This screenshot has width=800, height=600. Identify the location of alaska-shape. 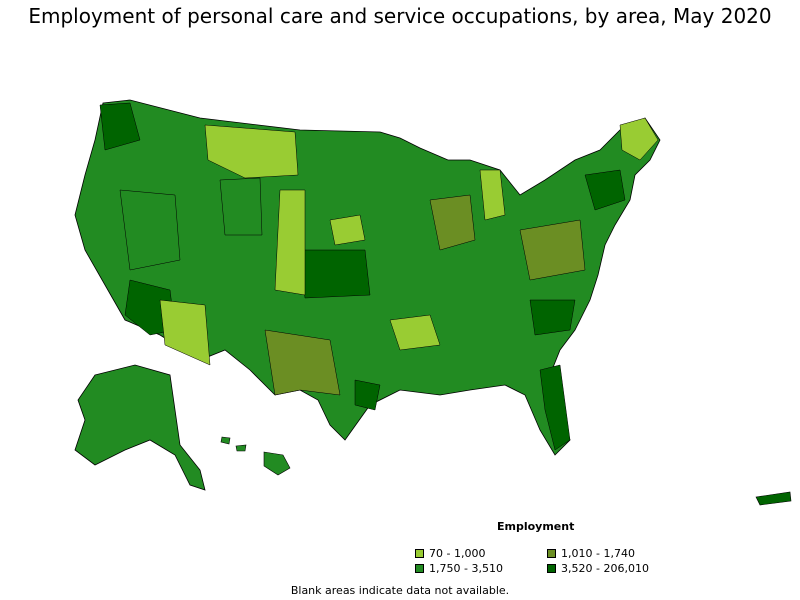
(140, 427).